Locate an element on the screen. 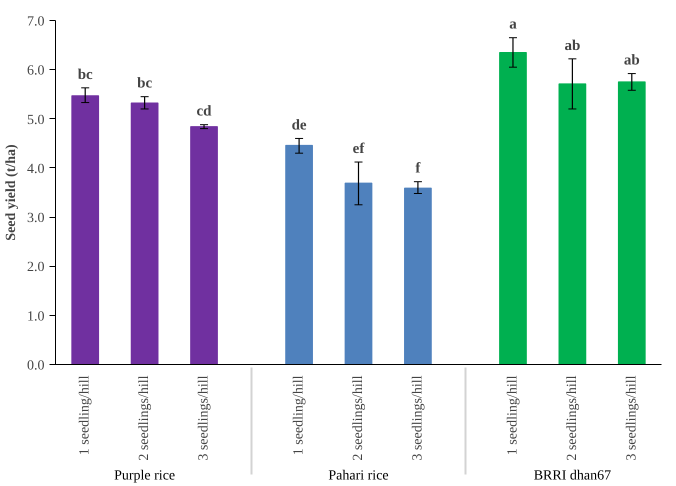 This screenshot has width=676, height=486. y-tick-label: 4.0 is located at coordinates (35, 169).